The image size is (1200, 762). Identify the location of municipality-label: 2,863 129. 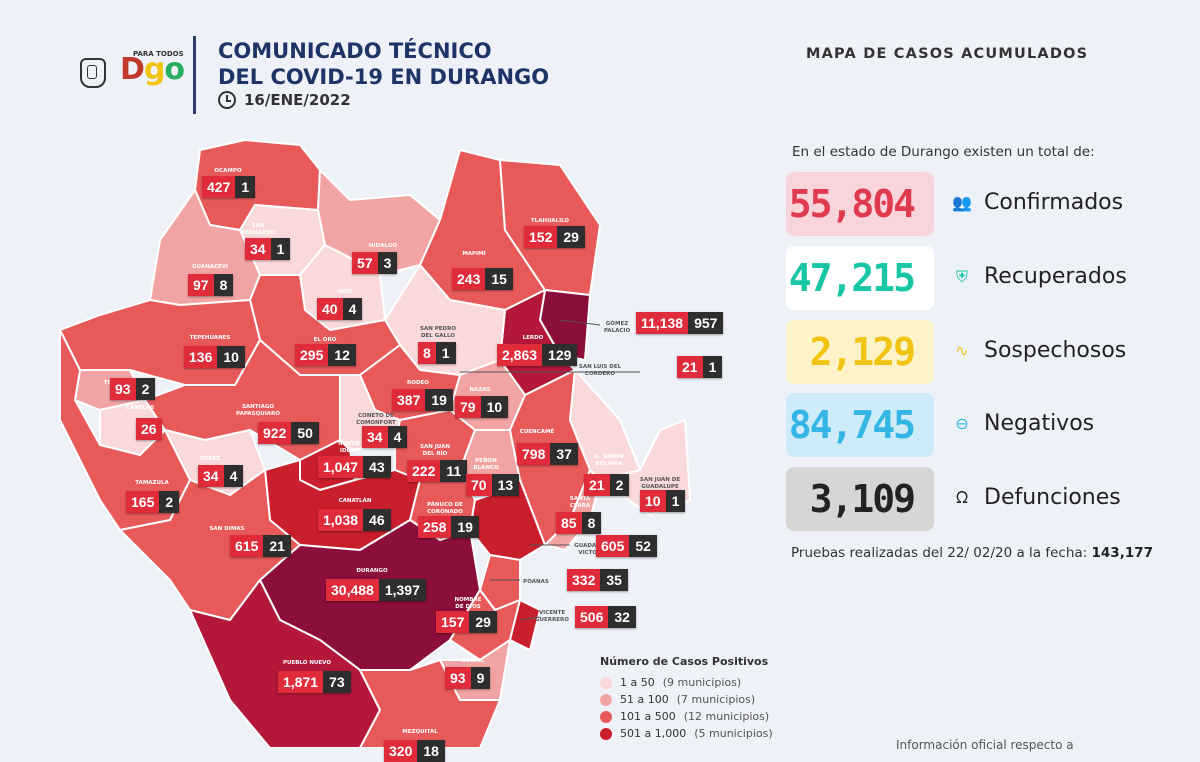
(537, 355).